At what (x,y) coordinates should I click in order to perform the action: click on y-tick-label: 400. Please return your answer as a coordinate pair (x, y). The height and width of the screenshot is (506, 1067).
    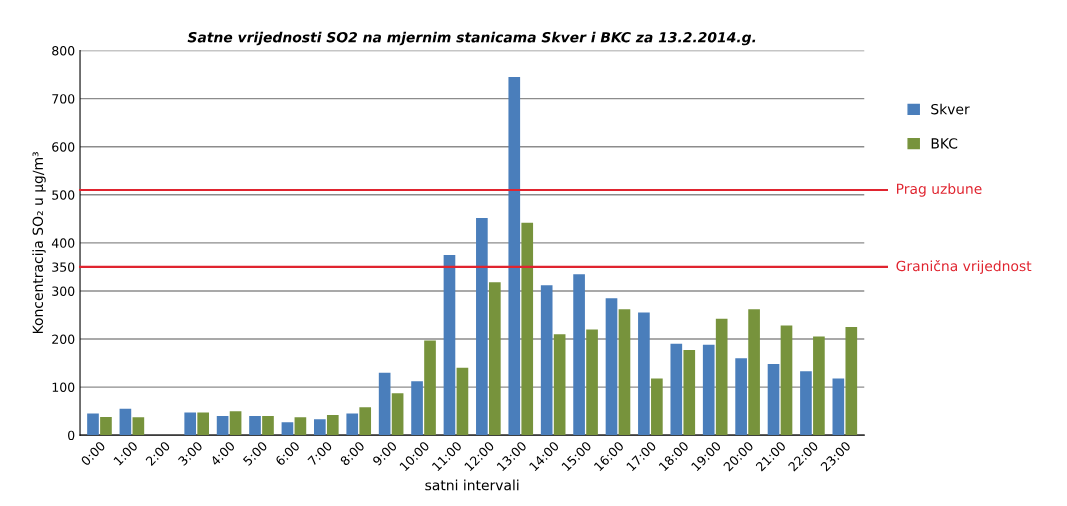
    Looking at the image, I should click on (63, 243).